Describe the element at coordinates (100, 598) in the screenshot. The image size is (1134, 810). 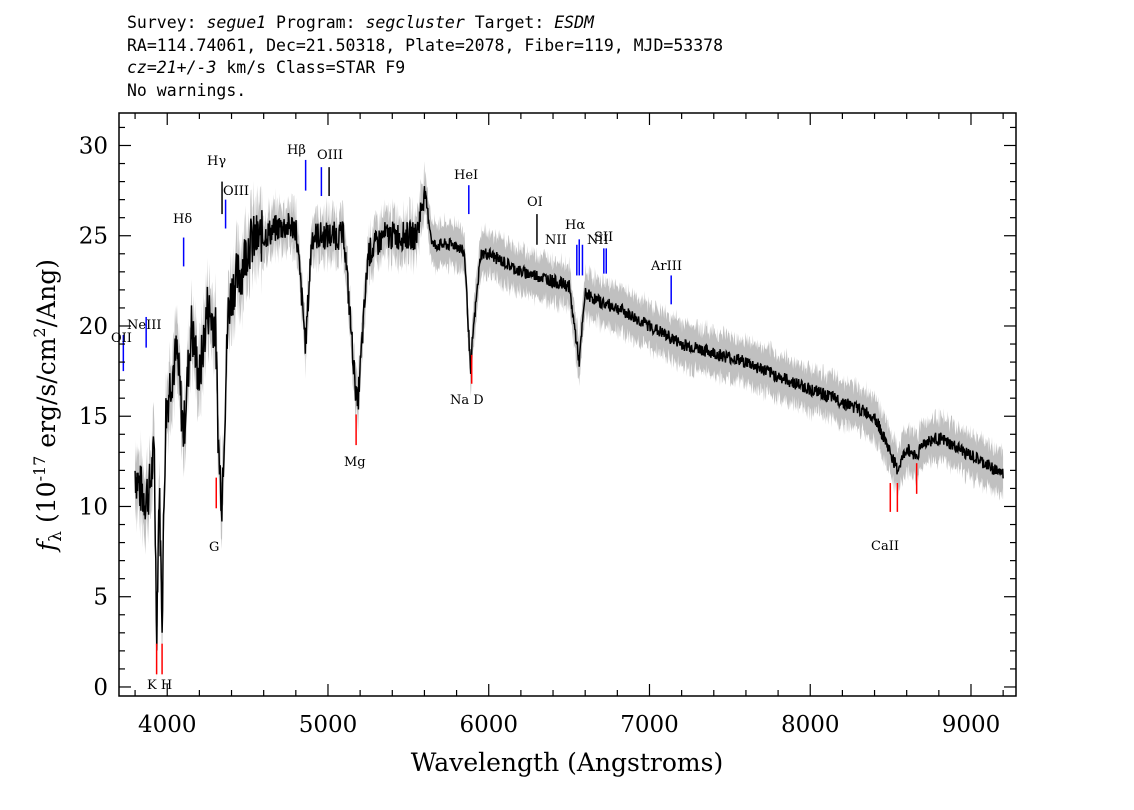
I see `y-tick-label: 5` at that location.